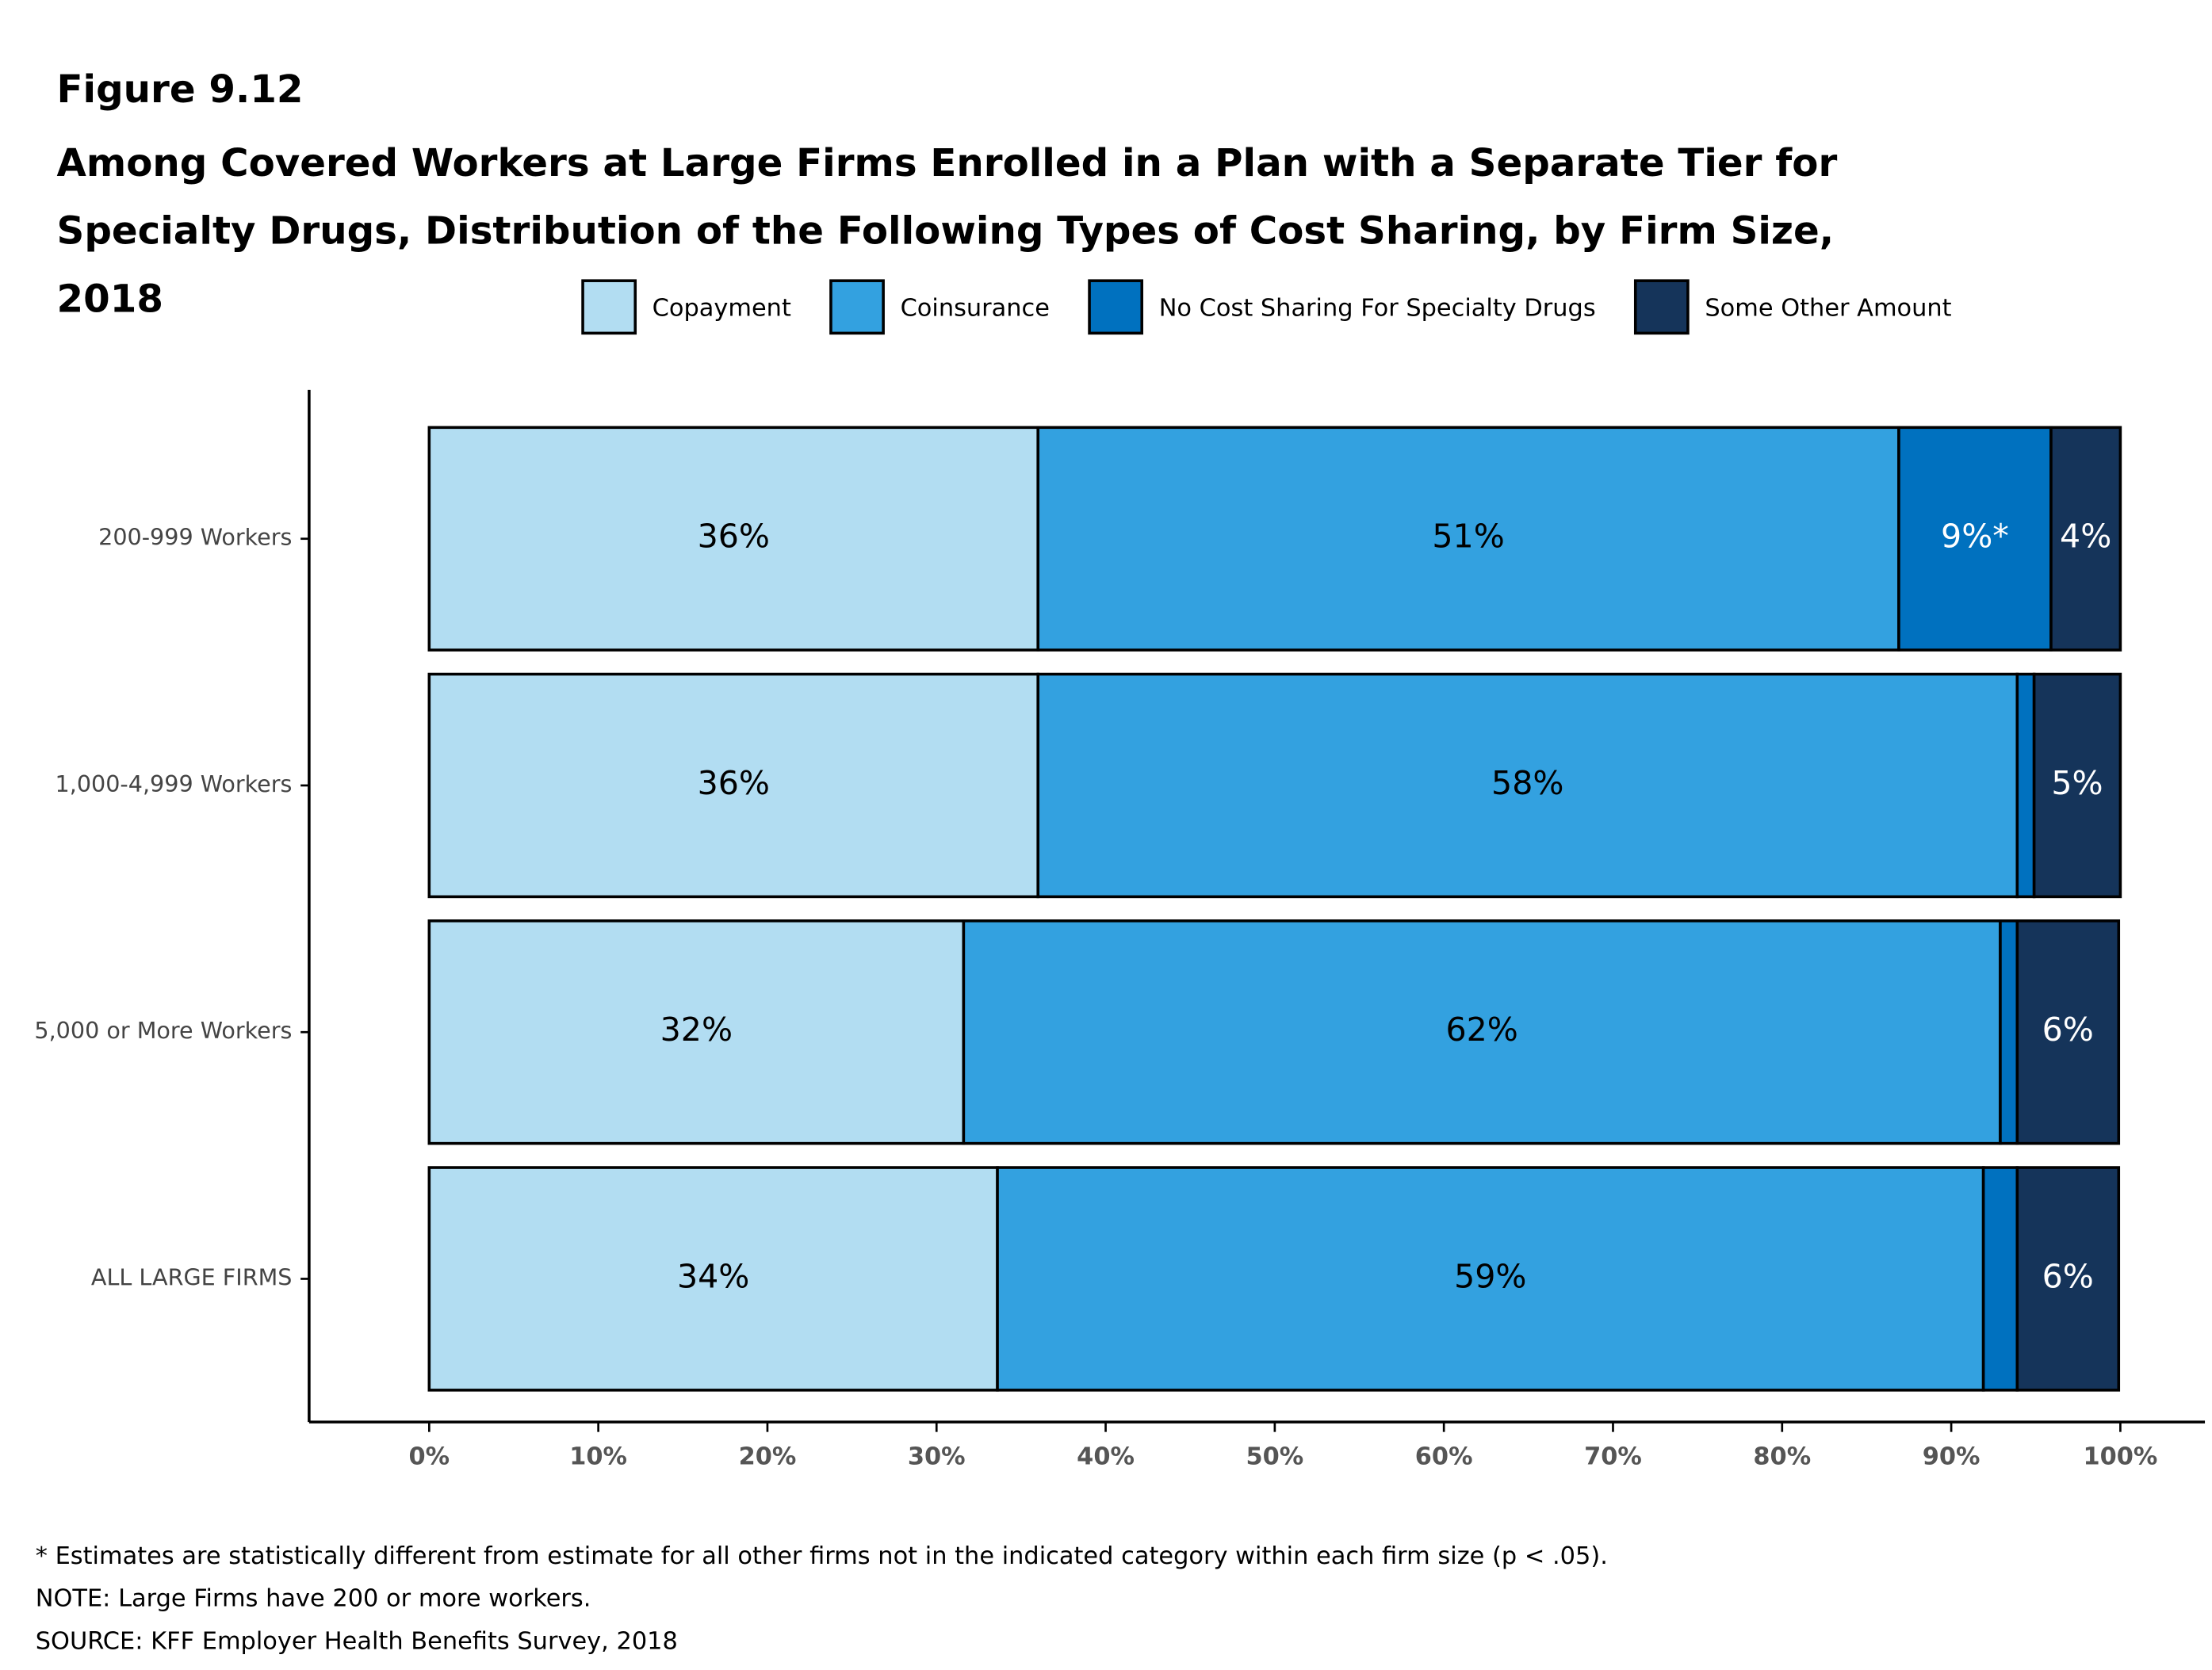 The height and width of the screenshot is (1670, 2212). Describe the element at coordinates (713, 1276) in the screenshot. I see `value-label: 34%` at that location.